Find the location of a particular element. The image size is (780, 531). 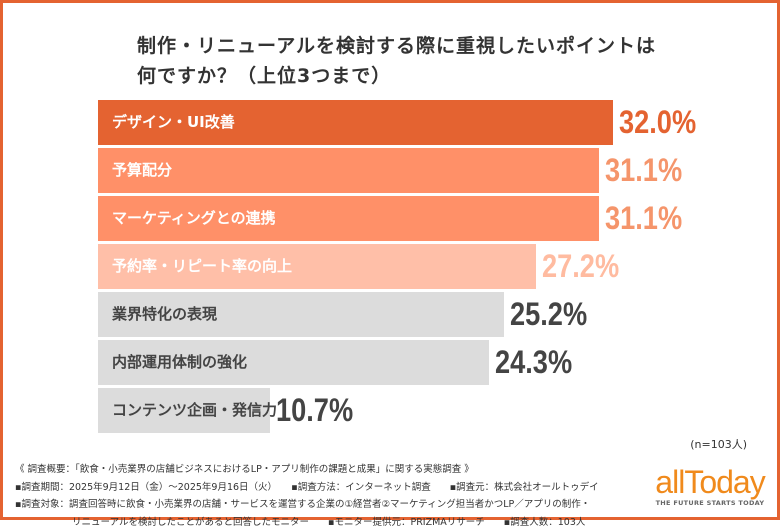

bar-category-label: マーケティングとの連携 is located at coordinates (194, 218).